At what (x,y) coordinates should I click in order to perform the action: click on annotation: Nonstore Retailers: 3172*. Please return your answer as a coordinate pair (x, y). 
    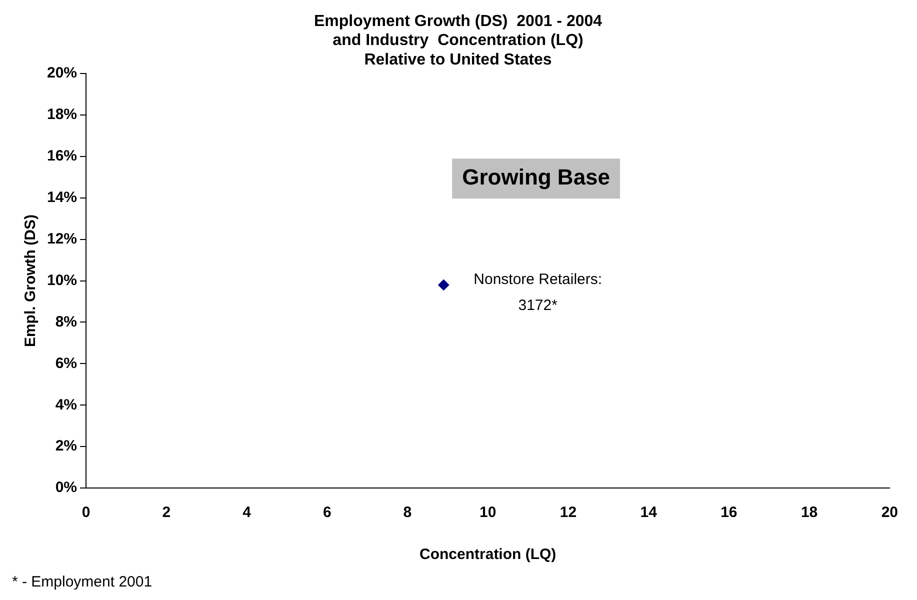
    Looking at the image, I should click on (538, 292).